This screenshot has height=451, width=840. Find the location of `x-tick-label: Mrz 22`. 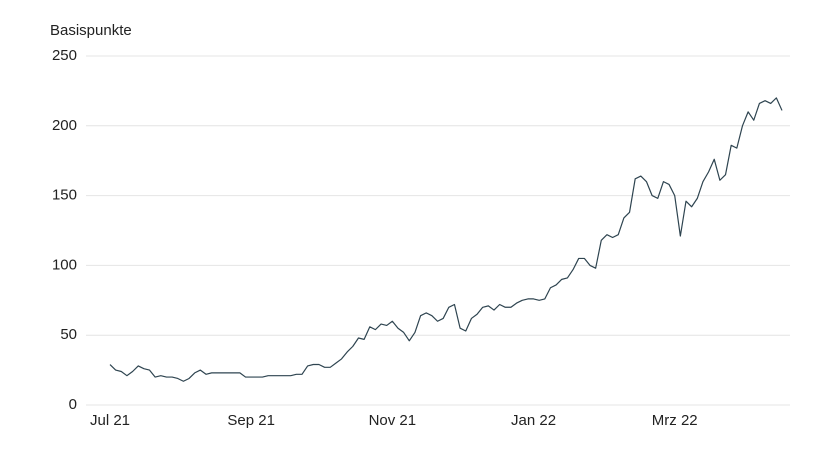

x-tick-label: Mrz 22 is located at coordinates (675, 420).